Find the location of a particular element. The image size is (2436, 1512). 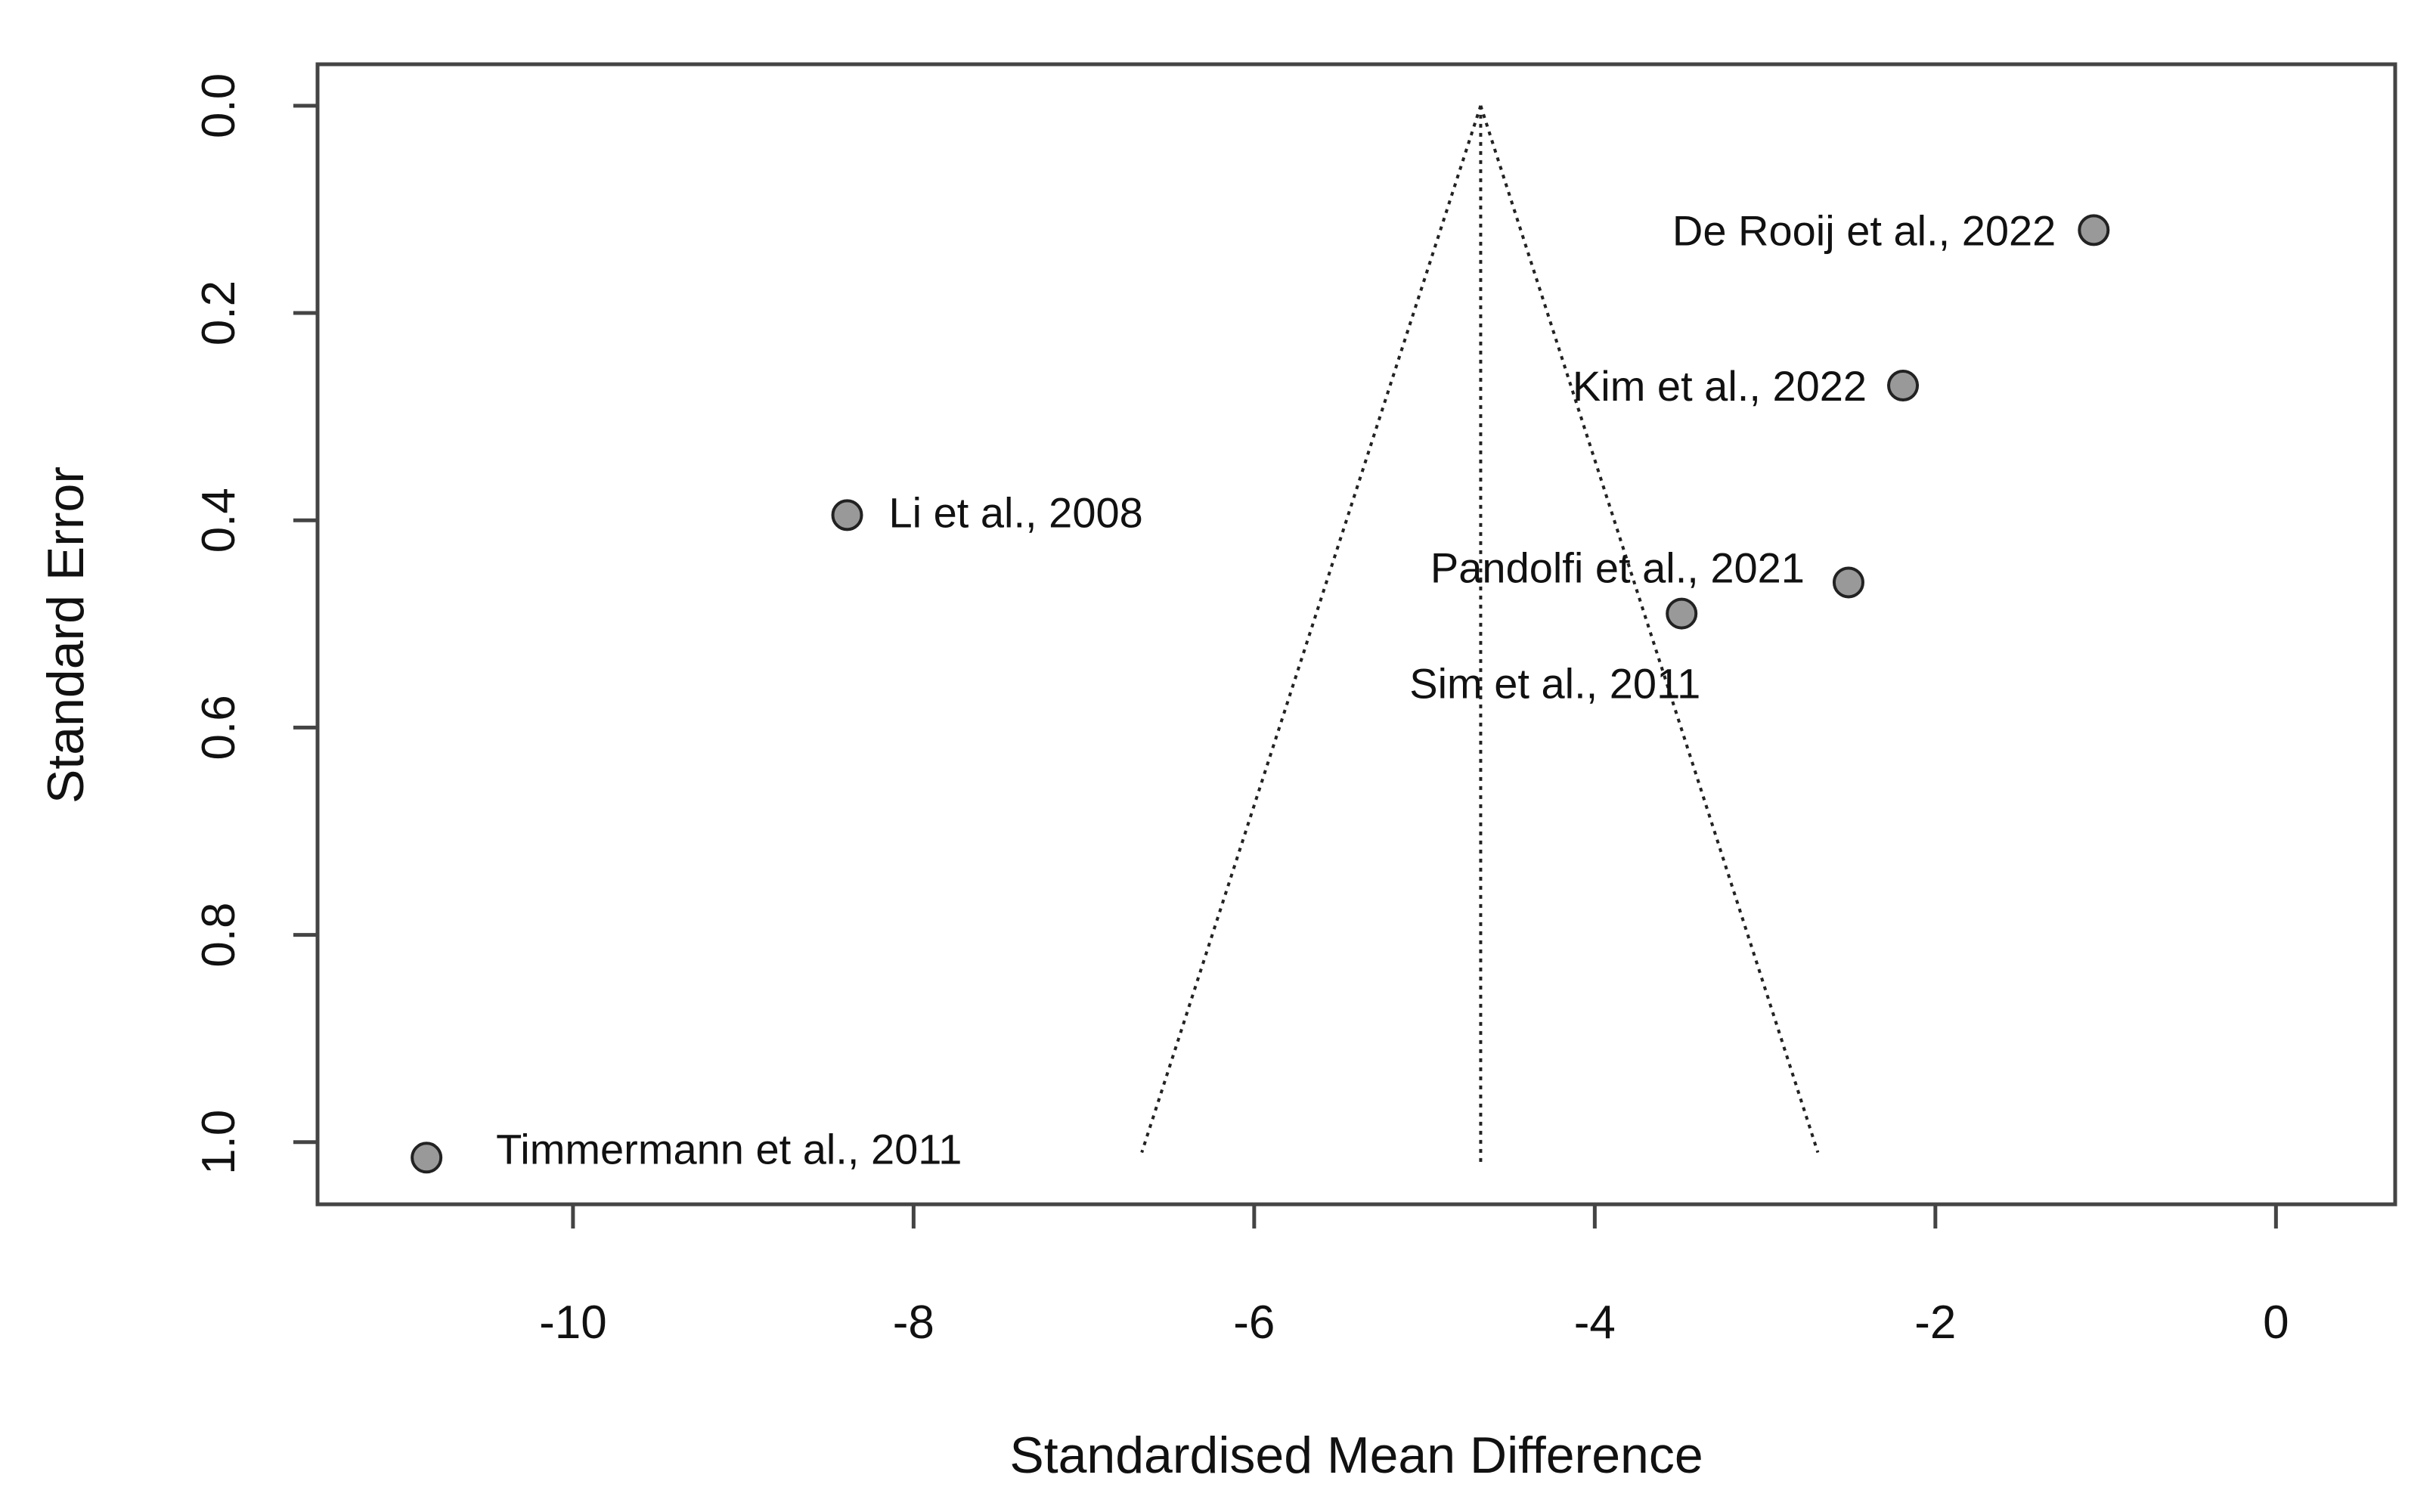

x-axis: -10 -8 -6 -4 -2 0 is located at coordinates (1414, 1275).